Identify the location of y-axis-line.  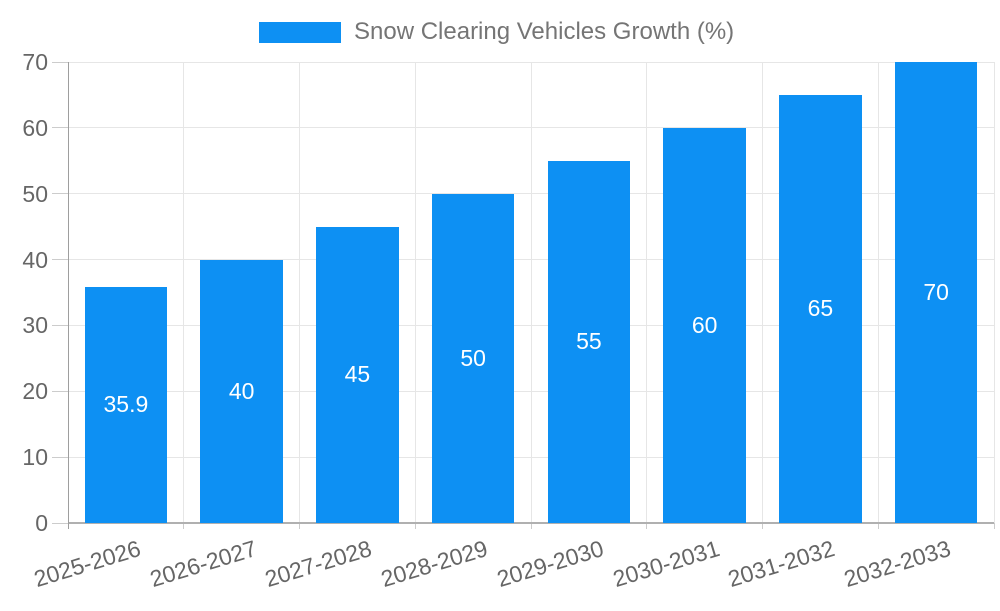
(68, 295).